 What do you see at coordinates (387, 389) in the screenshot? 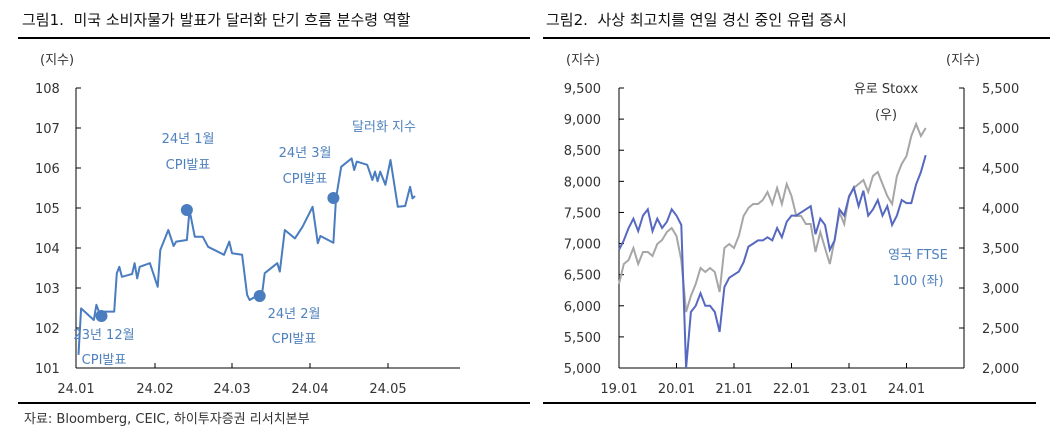
I see `x-tick-label: 24.05` at bounding box center [387, 389].